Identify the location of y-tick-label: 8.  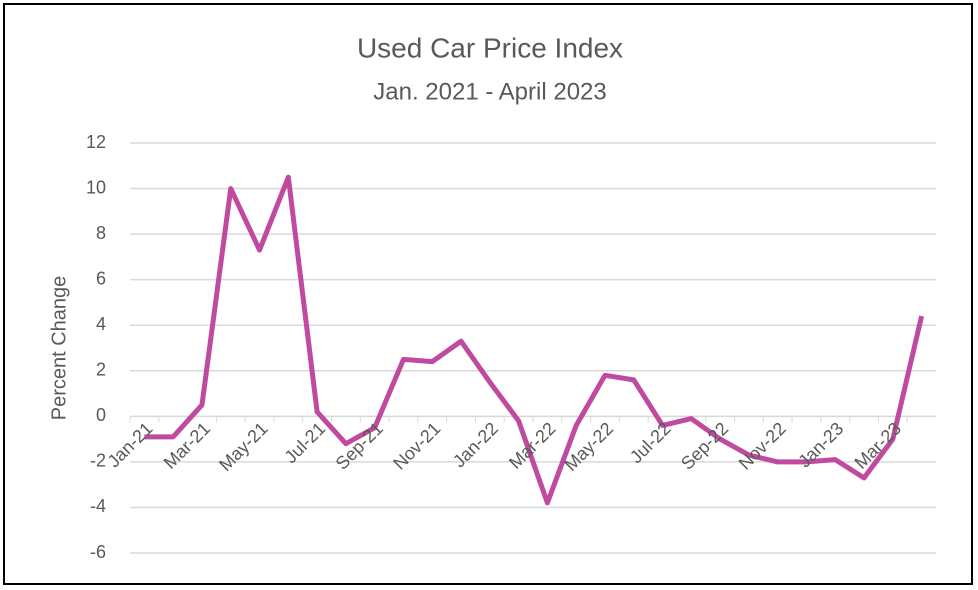
(101, 233).